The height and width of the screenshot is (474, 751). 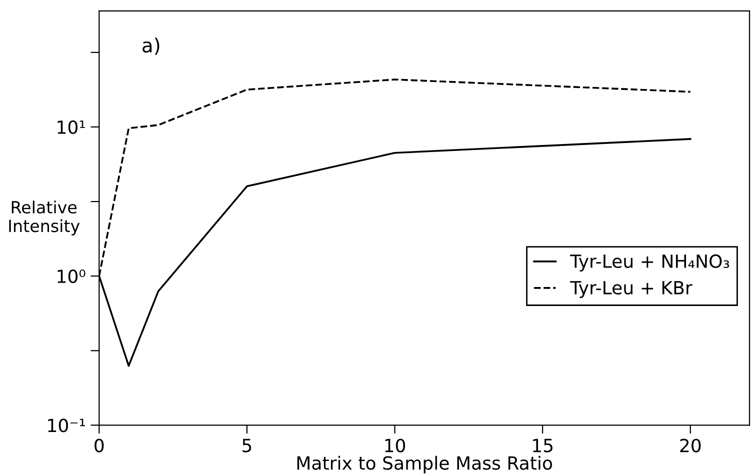 I want to click on y-tick-label: 10⁰, so click(x=72, y=277).